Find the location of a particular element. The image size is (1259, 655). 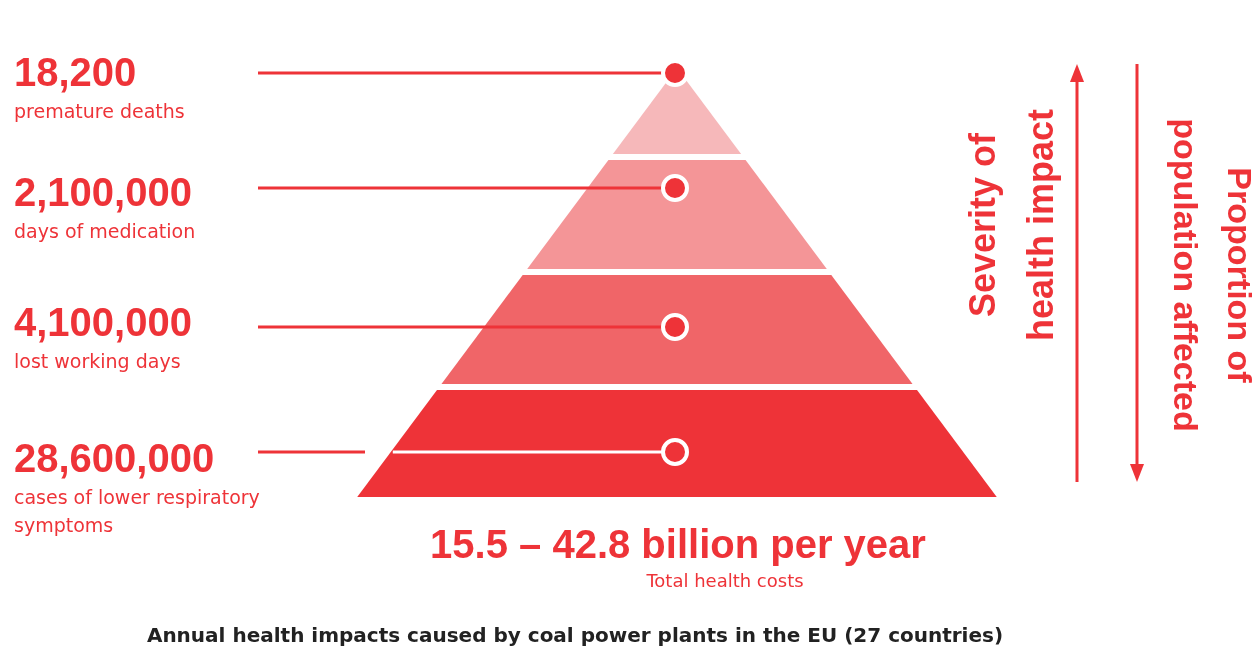

category-label: days of medication is located at coordinates (105, 231).